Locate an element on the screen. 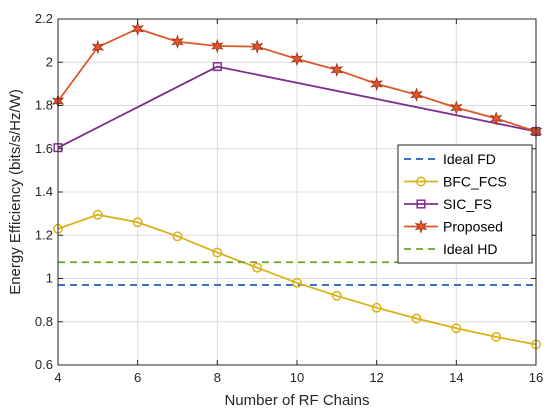 The height and width of the screenshot is (413, 550). legend-label-bfc-fcs: BFC_FCS is located at coordinates (475, 182).